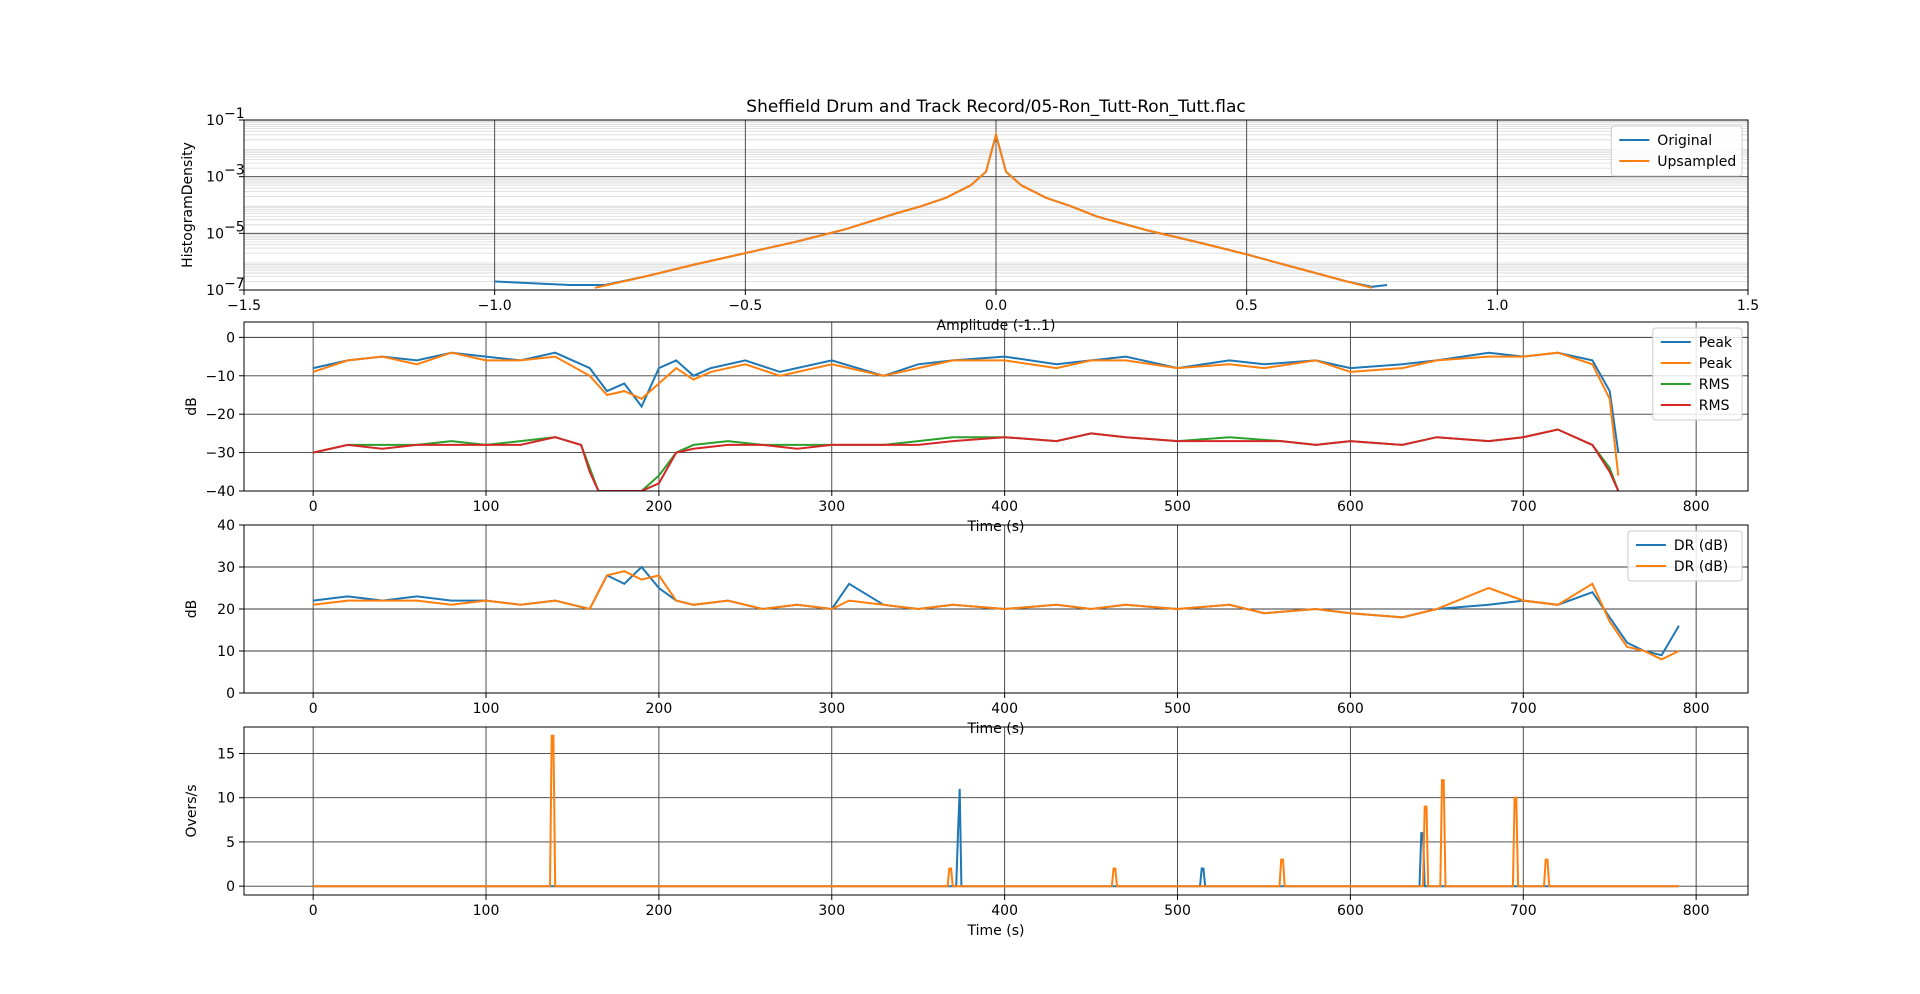  I want to click on y-axis-label: Overs/s, so click(192, 811).